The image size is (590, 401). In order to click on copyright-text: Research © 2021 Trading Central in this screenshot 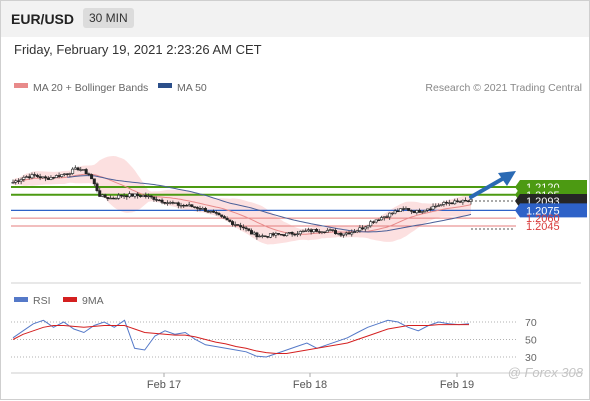, I will do `click(503, 88)`.